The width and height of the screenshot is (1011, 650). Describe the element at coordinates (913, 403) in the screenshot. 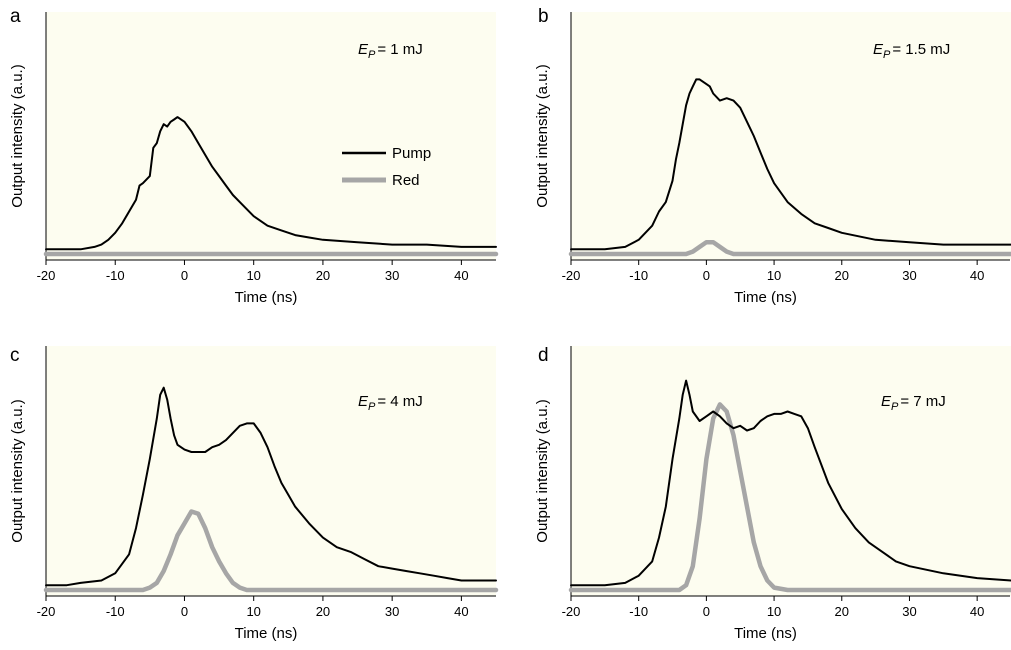

I see `energy-annotation: EP = 7 mJ` at that location.